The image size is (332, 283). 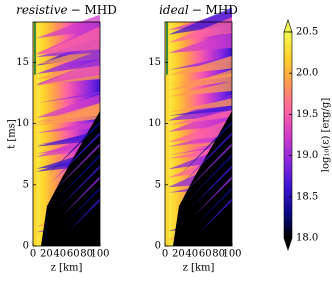 I want to click on title-italic: ideal, so click(x=174, y=10).